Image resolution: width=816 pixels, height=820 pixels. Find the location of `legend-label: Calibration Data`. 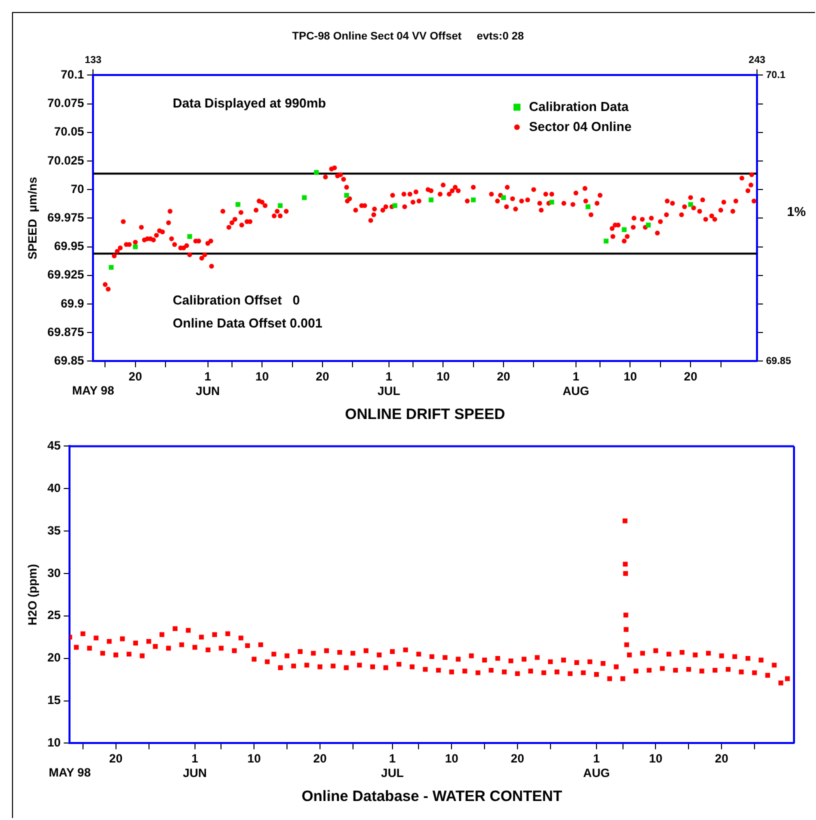

legend-label: Calibration Data is located at coordinates (579, 106).